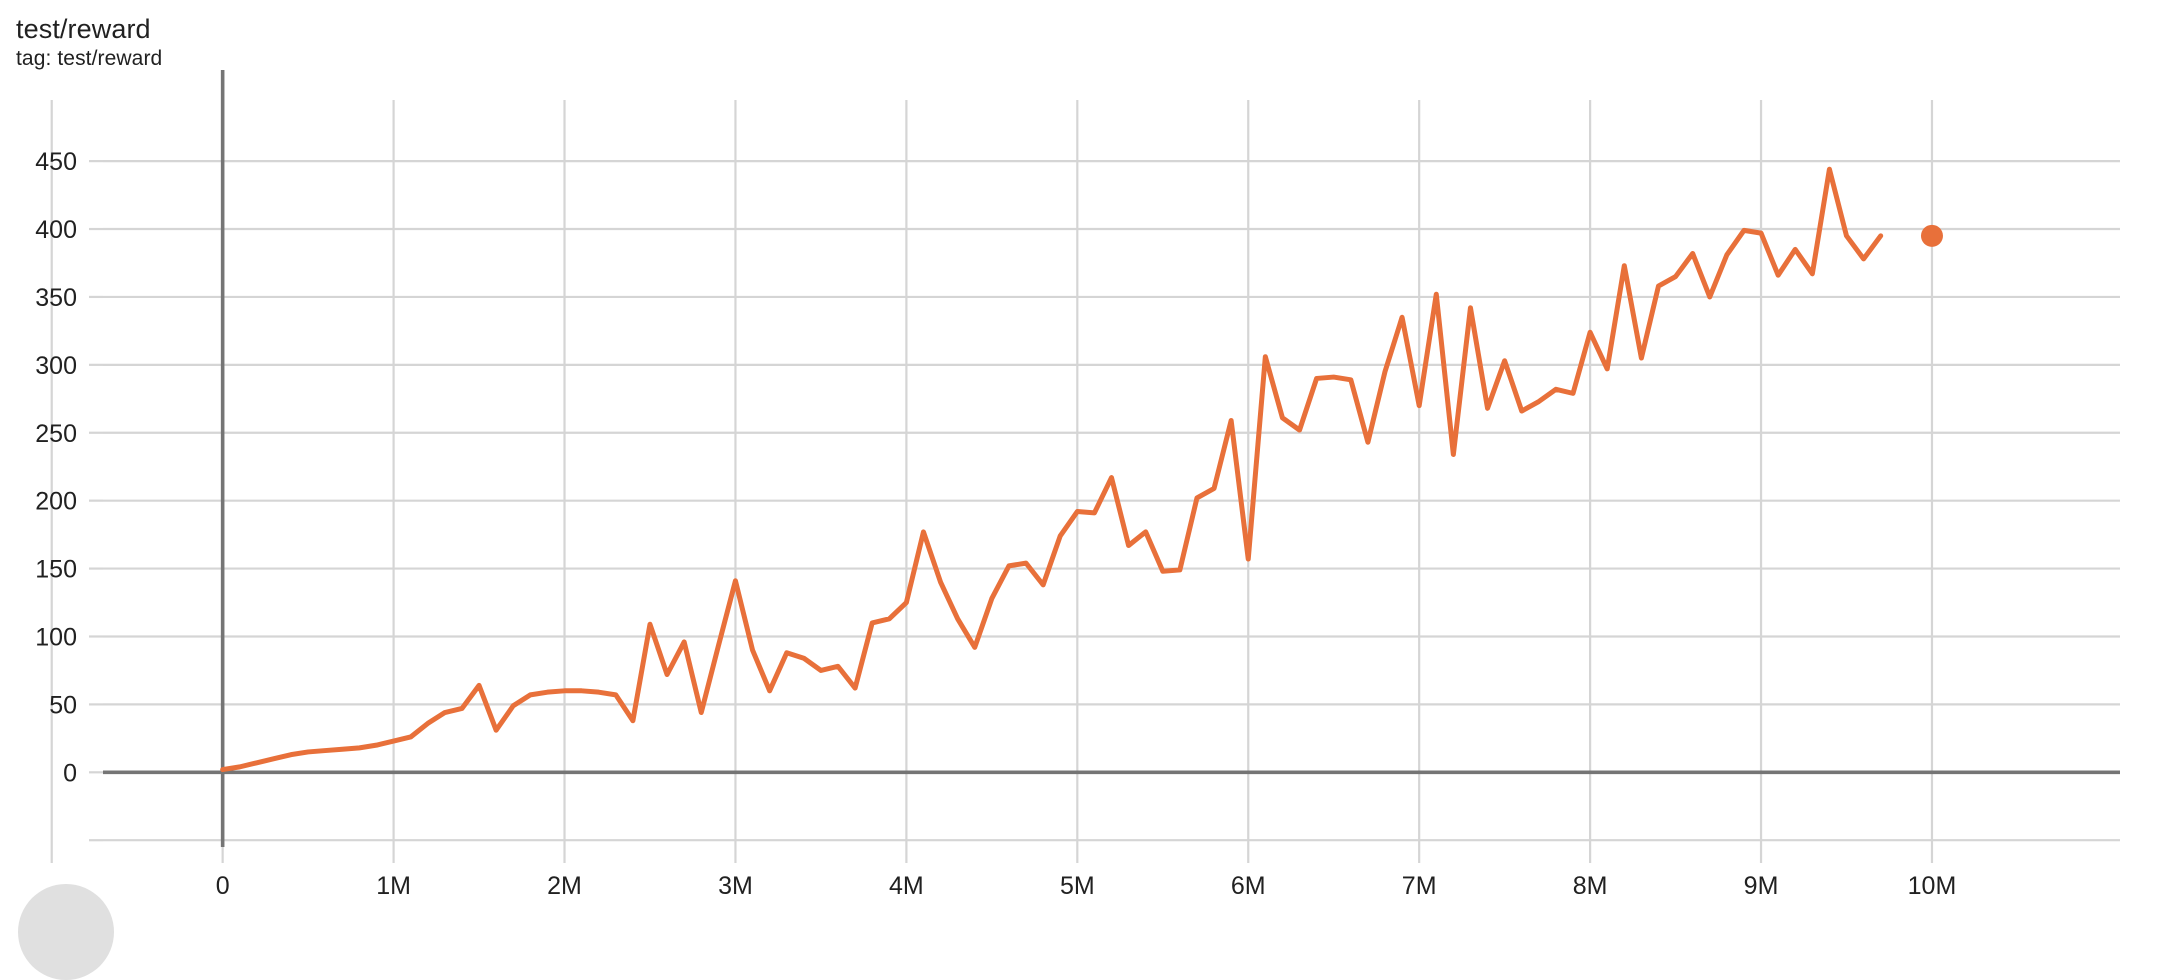 This screenshot has height=980, width=2168. What do you see at coordinates (63, 705) in the screenshot?
I see `y-tick-label: 50` at bounding box center [63, 705].